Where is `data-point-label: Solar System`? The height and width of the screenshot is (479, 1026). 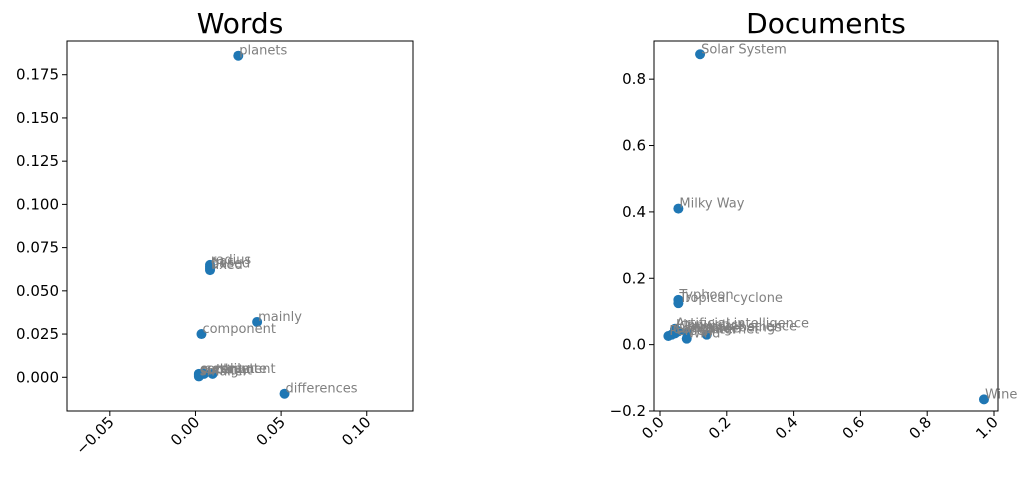 data-point-label: Solar System is located at coordinates (744, 49).